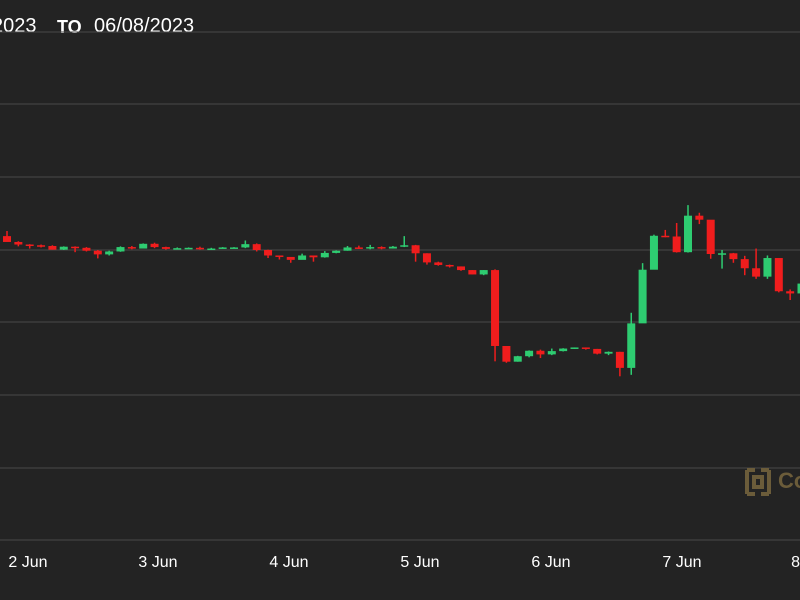  I want to click on watermark-text: Co, so click(789, 480).